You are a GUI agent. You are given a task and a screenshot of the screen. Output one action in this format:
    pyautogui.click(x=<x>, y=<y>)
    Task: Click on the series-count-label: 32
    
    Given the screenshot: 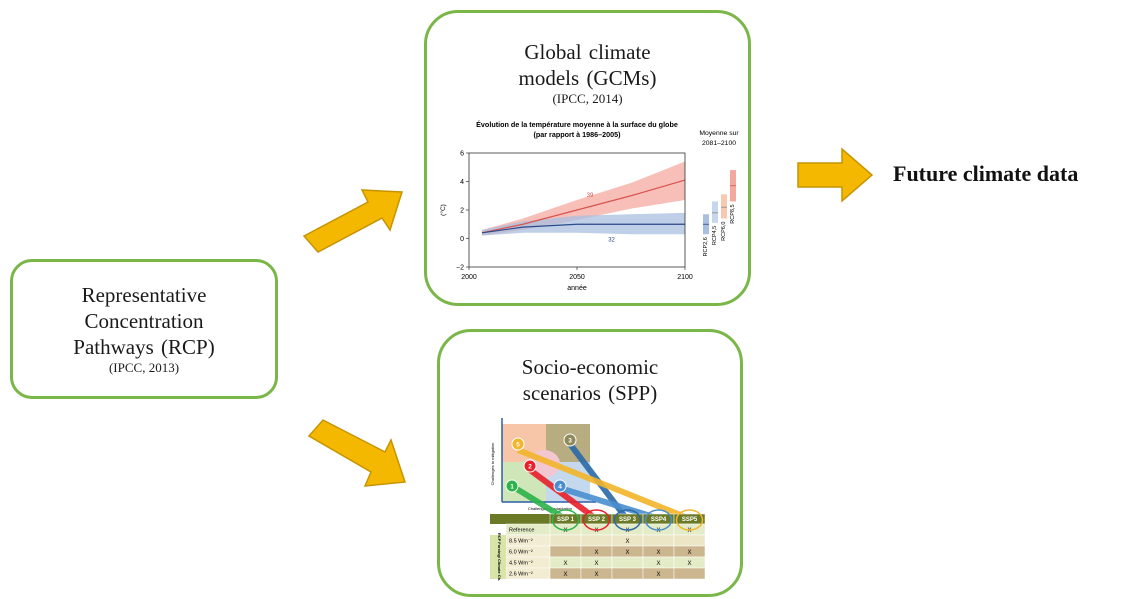 What is the action you would take?
    pyautogui.click(x=611, y=240)
    